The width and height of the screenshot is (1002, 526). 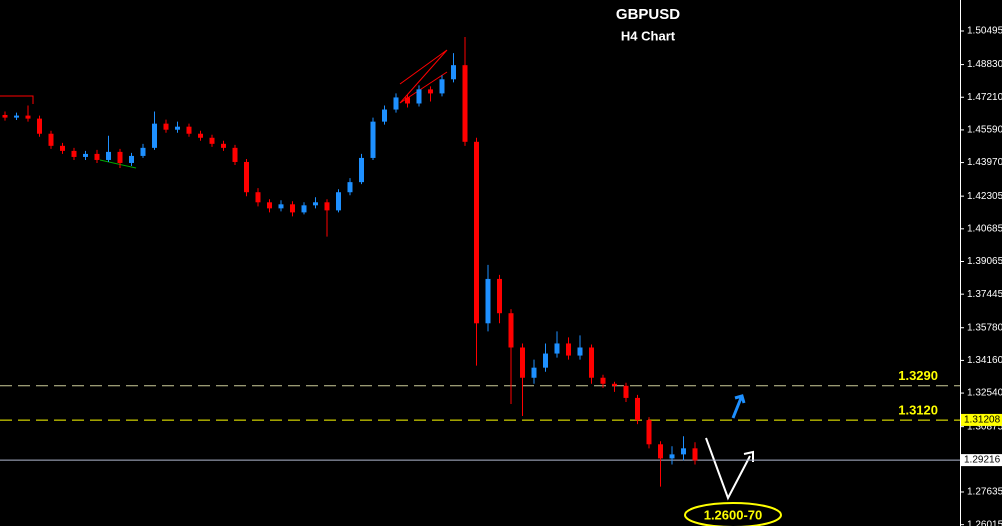 I want to click on price-marker-label: 1.29216, so click(x=982, y=460).